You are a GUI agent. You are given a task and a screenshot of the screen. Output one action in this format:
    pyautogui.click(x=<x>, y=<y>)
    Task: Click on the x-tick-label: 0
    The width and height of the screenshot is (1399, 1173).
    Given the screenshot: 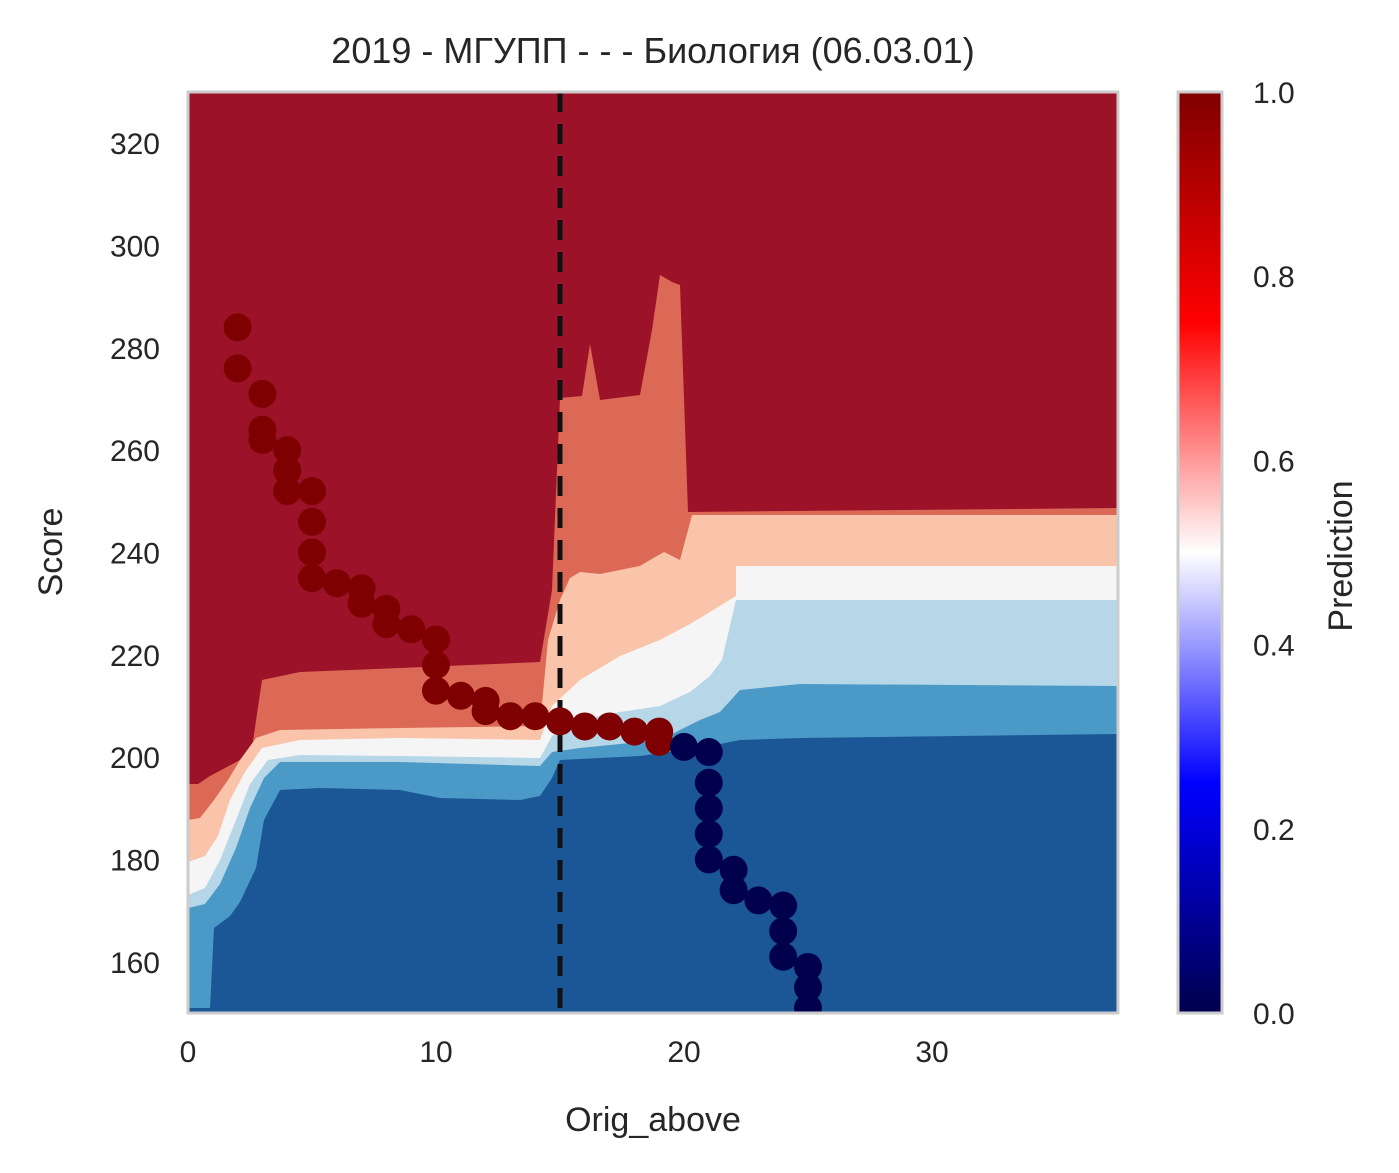 What is the action you would take?
    pyautogui.click(x=188, y=1052)
    